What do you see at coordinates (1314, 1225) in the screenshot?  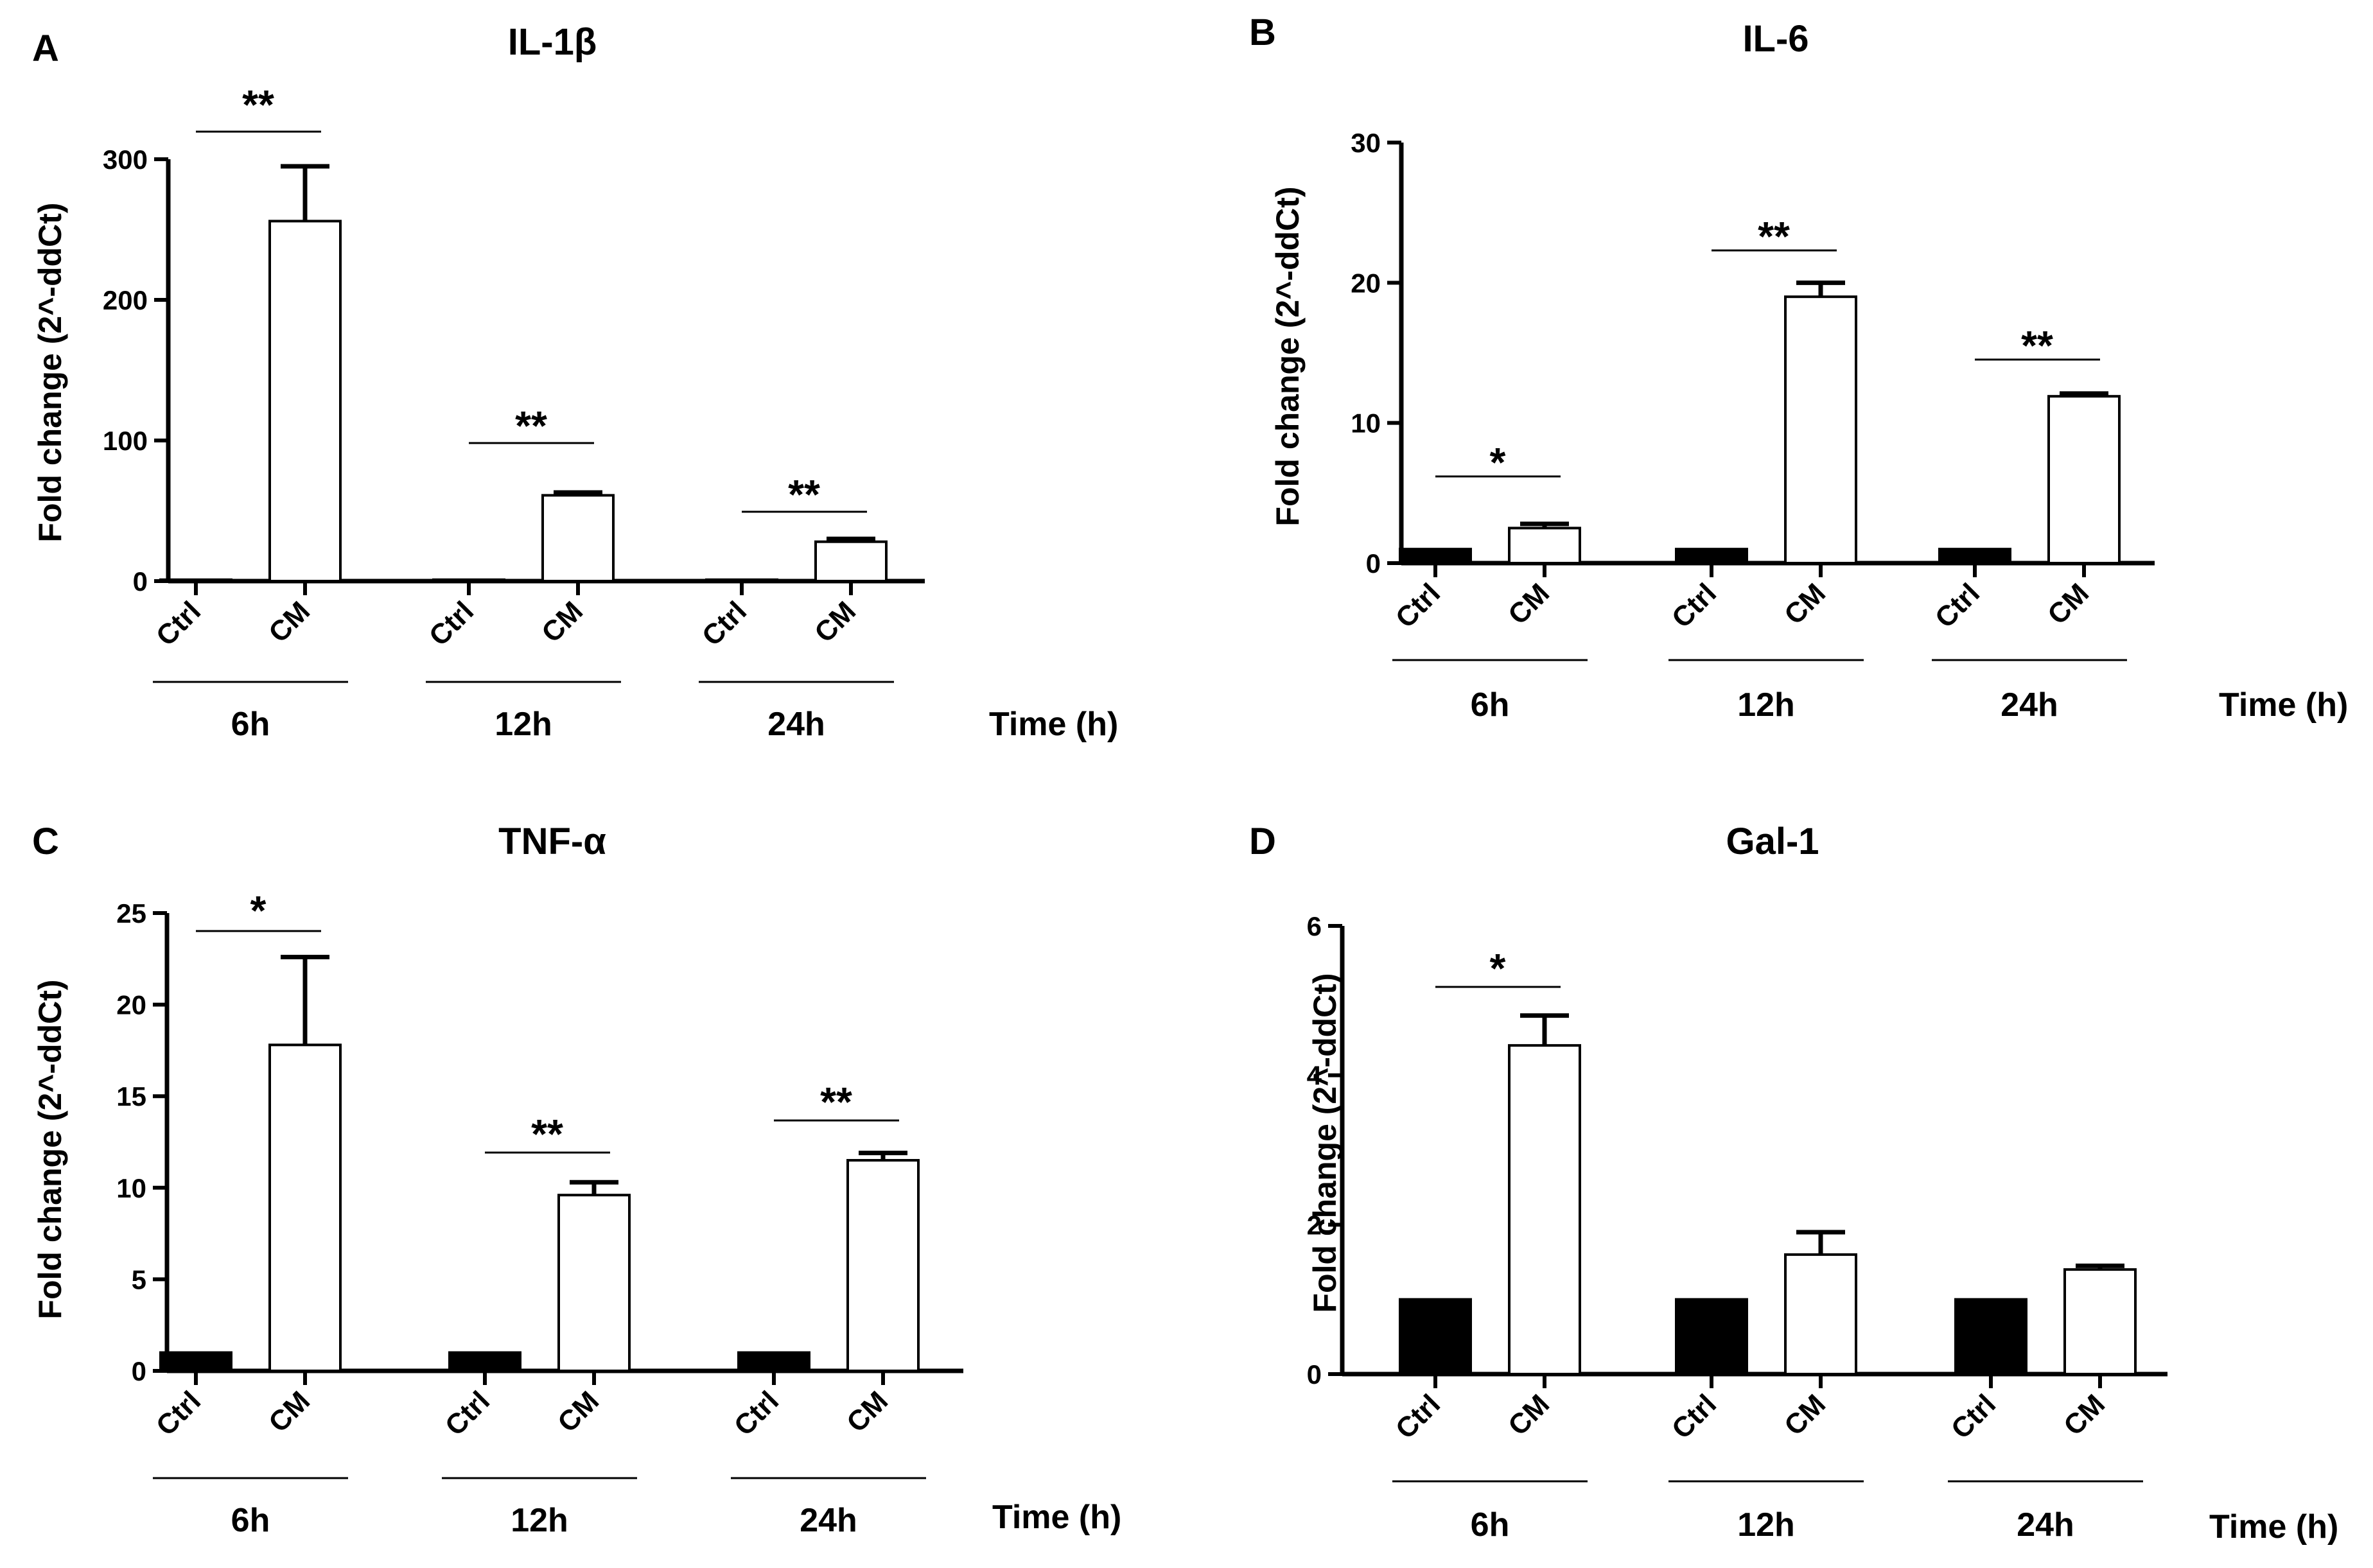 I see `y-tick-label: 2` at bounding box center [1314, 1225].